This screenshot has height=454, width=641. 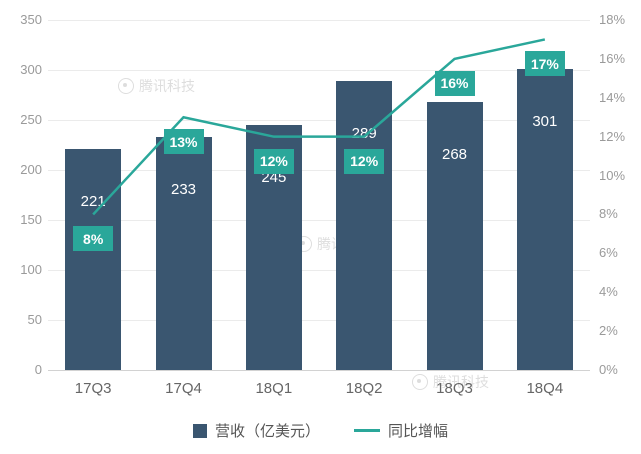 I want to click on legend: 营收（亿美元） 同比增幅, so click(x=320, y=430).